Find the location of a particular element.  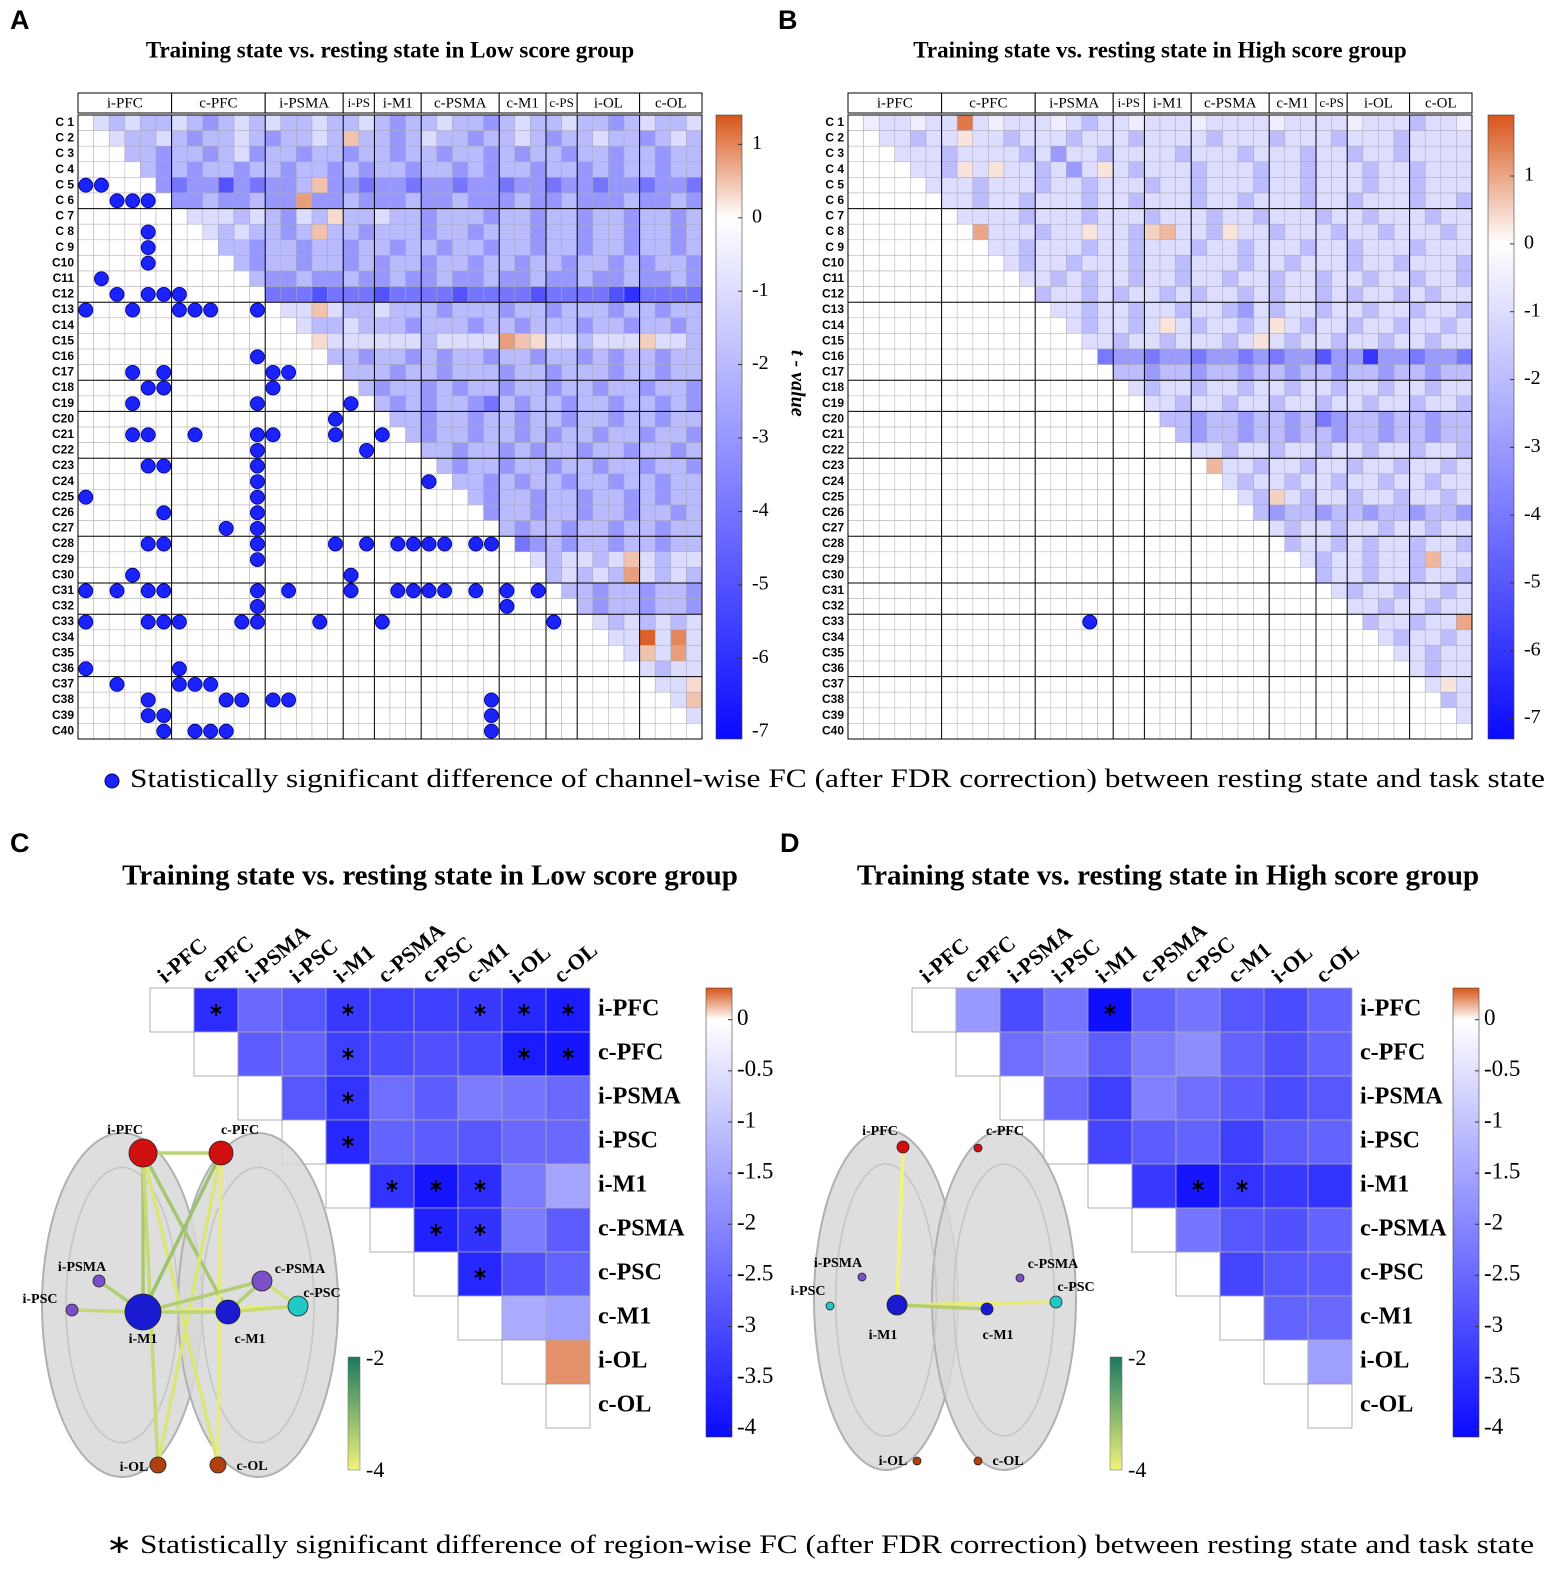

group-label: i-PFC is located at coordinates (125, 103).